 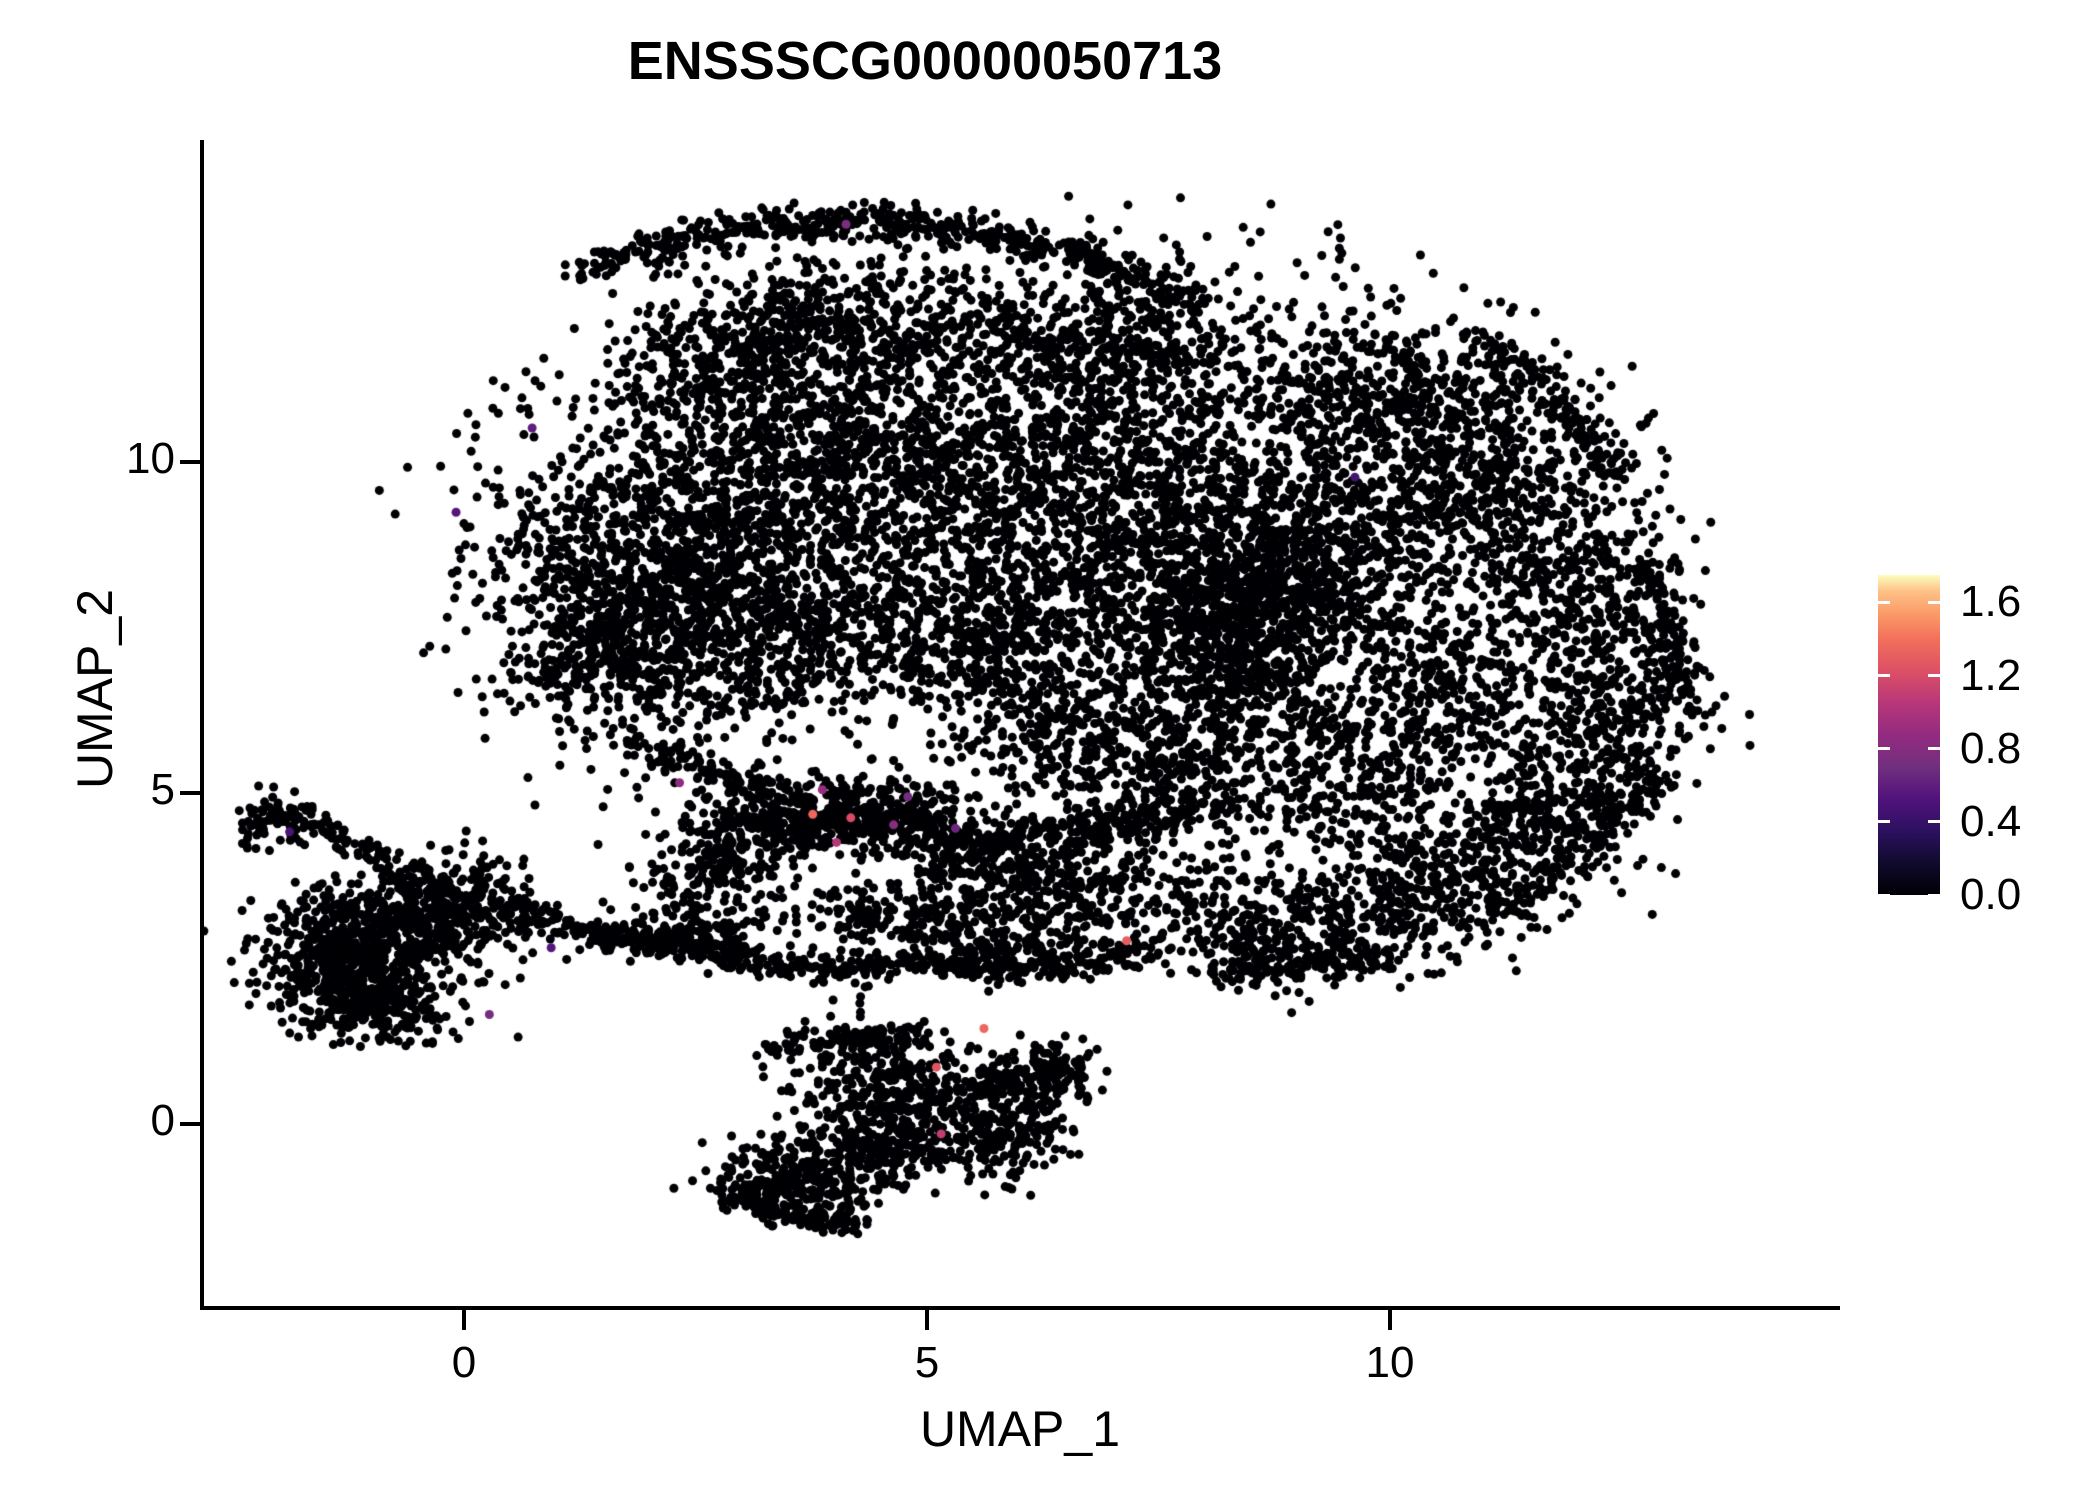 What do you see at coordinates (1991, 675) in the screenshot?
I see `colorbar-label-1.2: 1.2` at bounding box center [1991, 675].